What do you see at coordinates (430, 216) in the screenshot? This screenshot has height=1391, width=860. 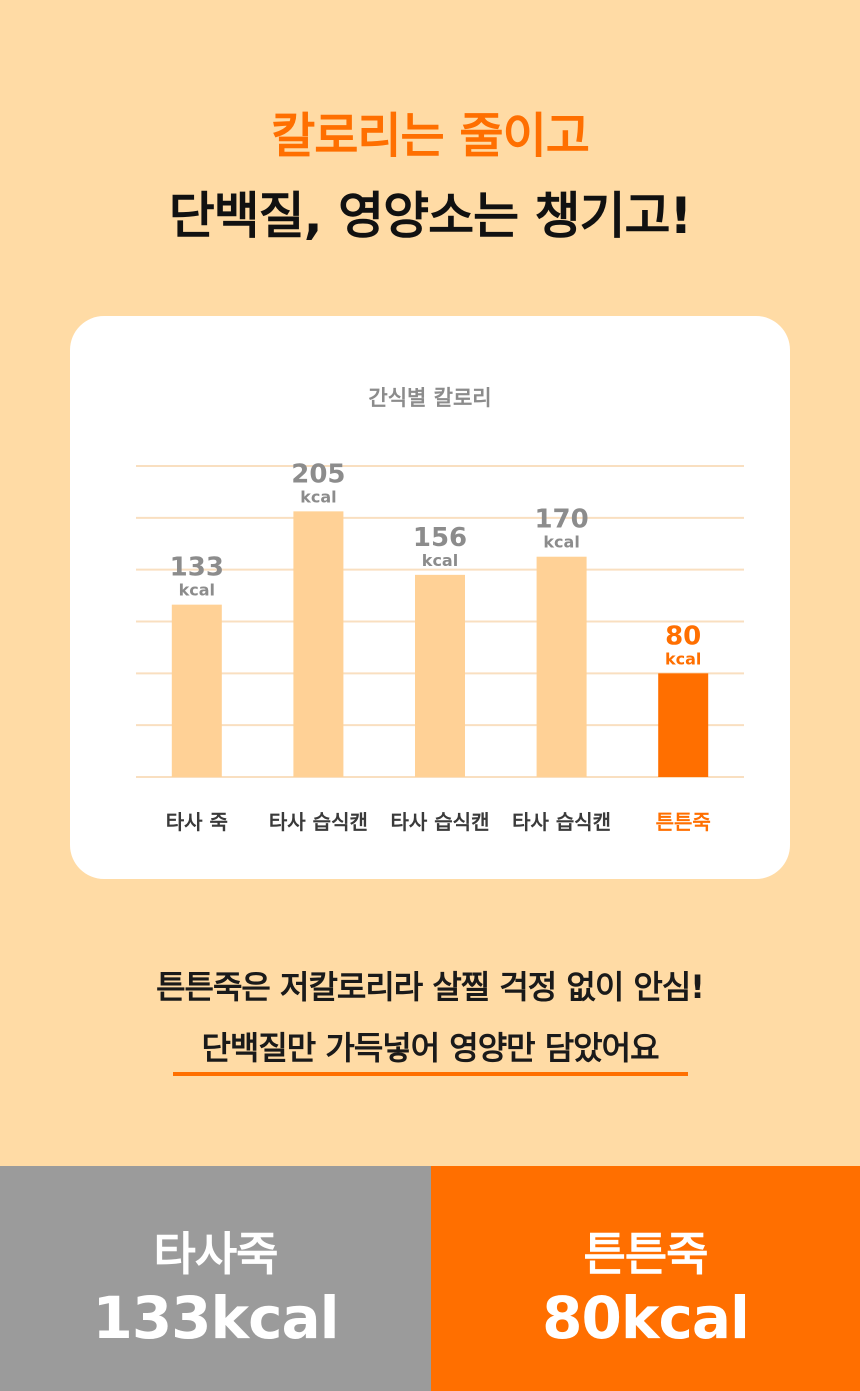 I see `headline-line-2: 단백질, 영양소는 챙기고!` at bounding box center [430, 216].